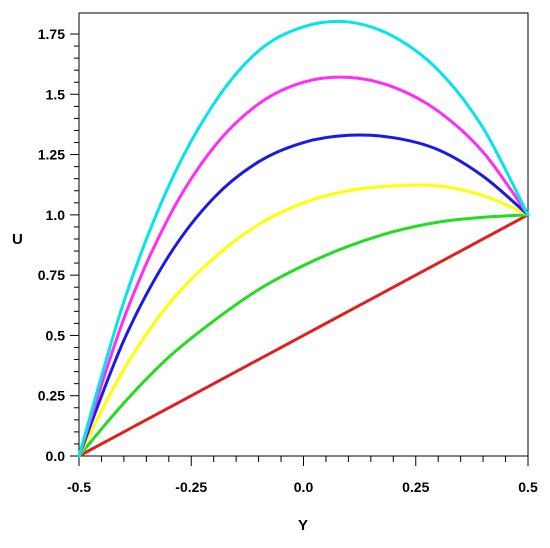  Describe the element at coordinates (51, 396) in the screenshot. I see `y-tick-label: 0.25` at that location.